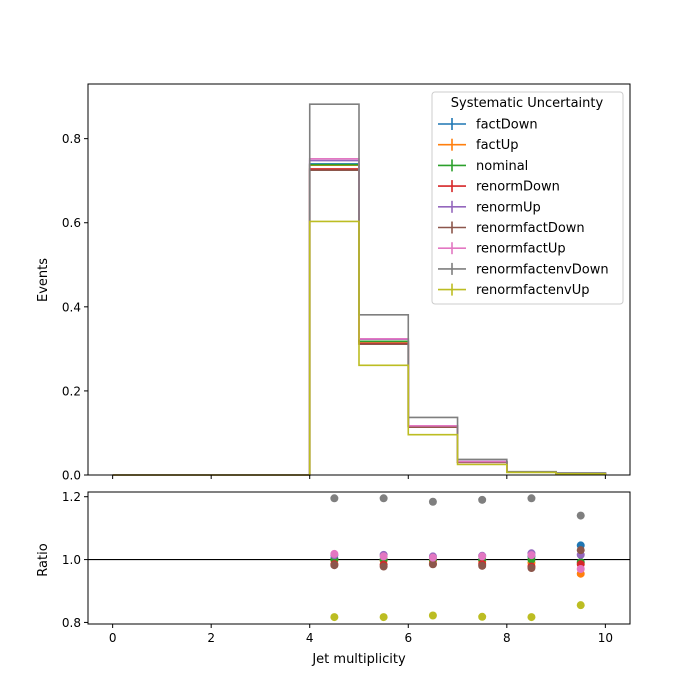 Image resolution: width=700 pixels, height=700 pixels. Describe the element at coordinates (521, 249) in the screenshot. I see `legend-label: renormfactUp` at that location.